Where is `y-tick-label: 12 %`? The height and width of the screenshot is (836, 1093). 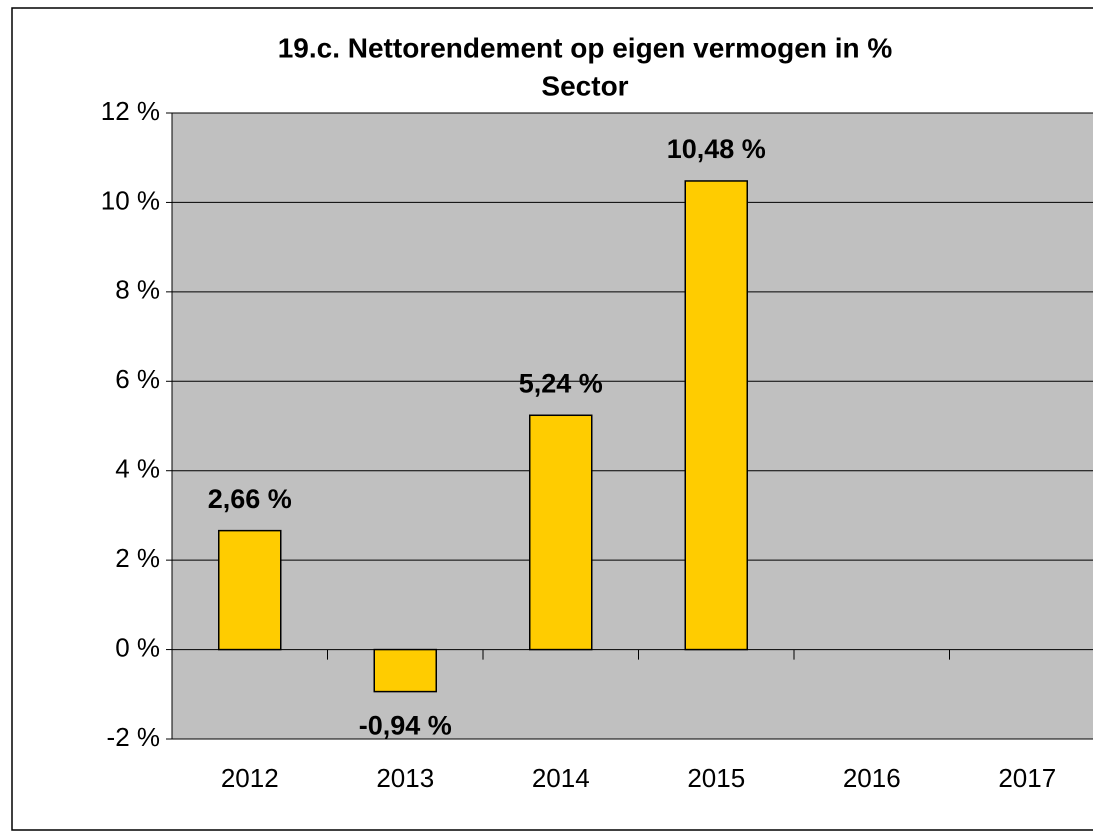 y-tick-label: 12 % is located at coordinates (130, 111).